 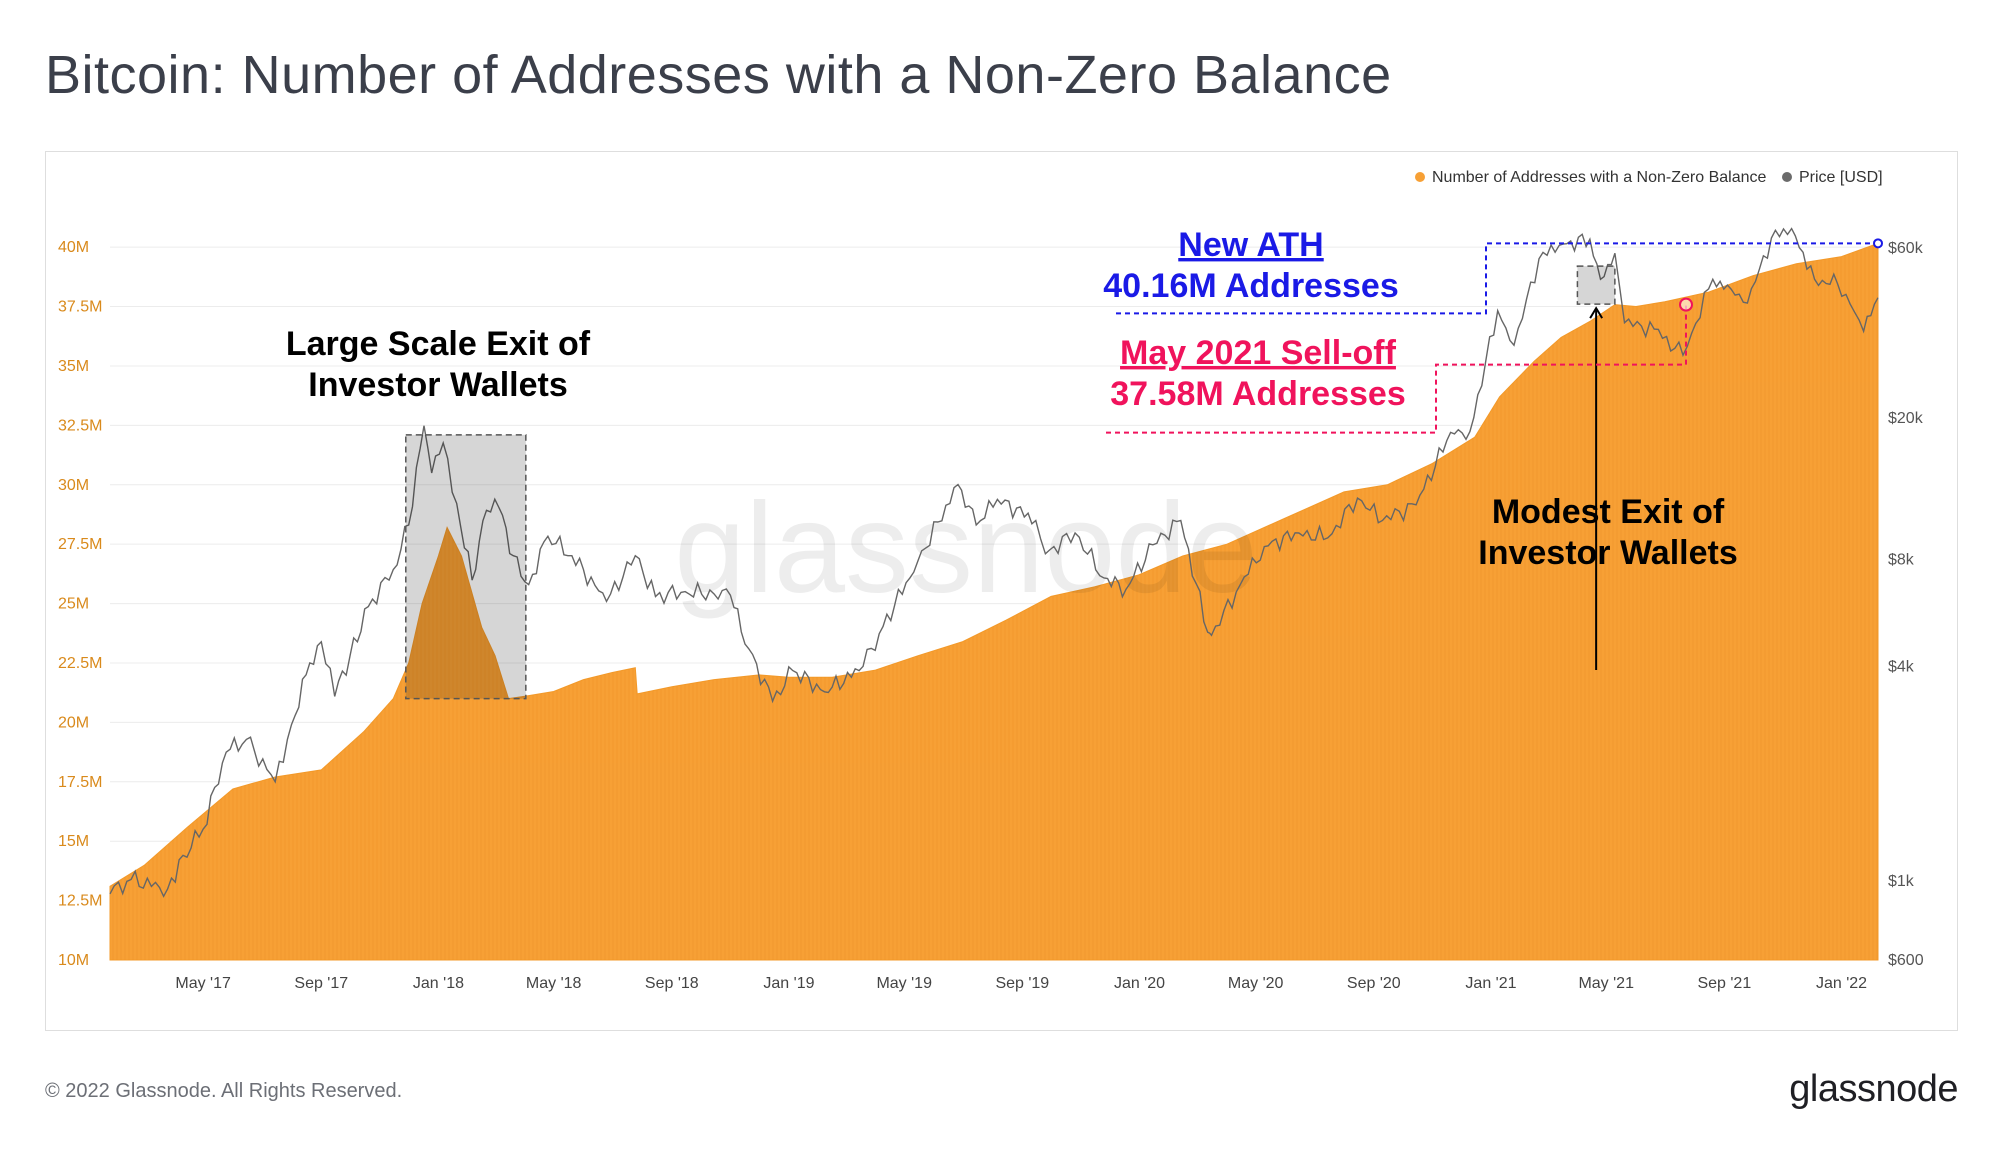 What do you see at coordinates (80, 901) in the screenshot?
I see `y-left-tick-label: 12.5M` at bounding box center [80, 901].